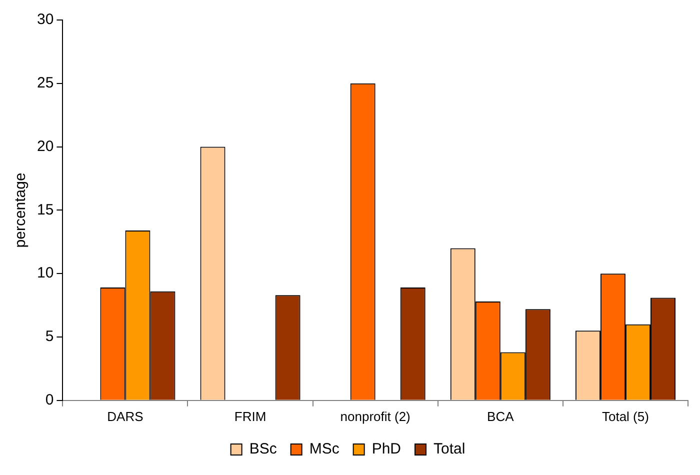 This screenshot has width=700, height=475. What do you see at coordinates (324, 449) in the screenshot?
I see `legend-label: MSc` at bounding box center [324, 449].